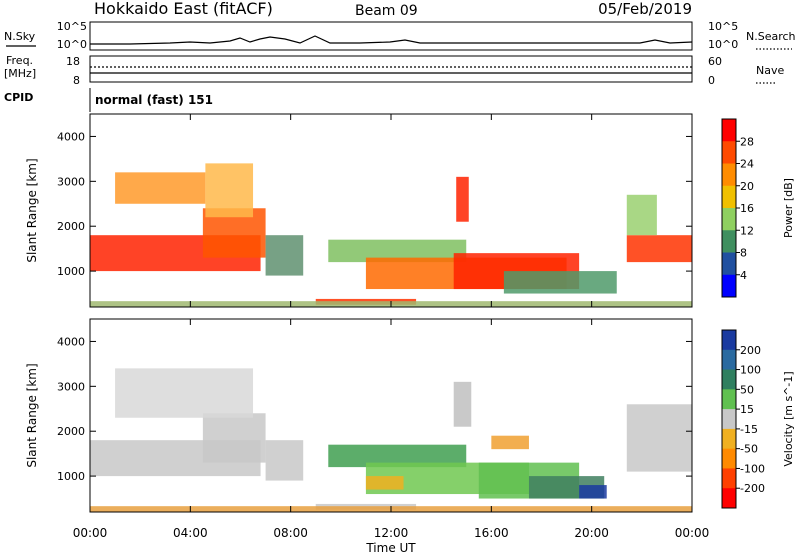 This screenshot has width=800, height=558. What do you see at coordinates (72, 26) in the screenshot?
I see `noise-tick-top-left: 10^5` at bounding box center [72, 26].